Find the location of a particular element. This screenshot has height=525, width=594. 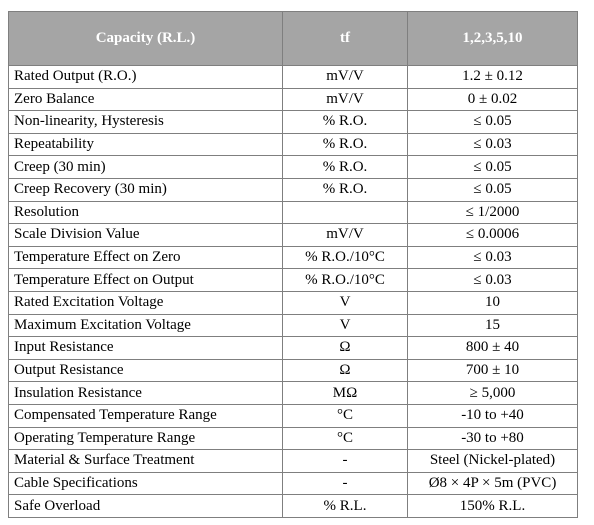

header-row: Capacity (R.L.) tf 1,2,3,5,10 is located at coordinates (293, 38).